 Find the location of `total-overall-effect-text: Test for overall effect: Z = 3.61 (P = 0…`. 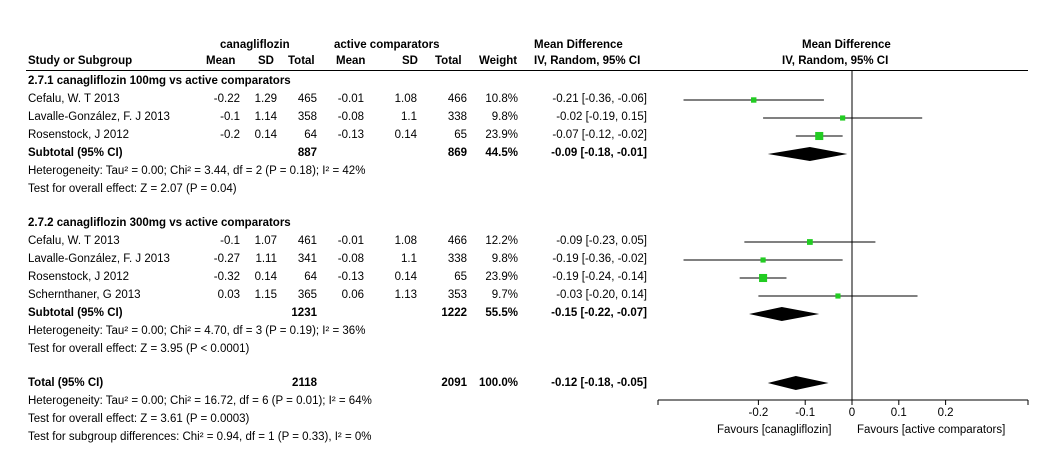

total-overall-effect-text: Test for overall effect: Z = 3.61 (P = 0… is located at coordinates (139, 419).